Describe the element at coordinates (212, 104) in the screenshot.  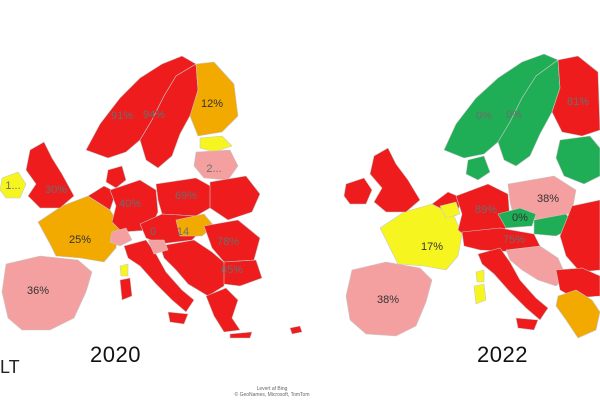
I see `label-finland: 12%` at that location.